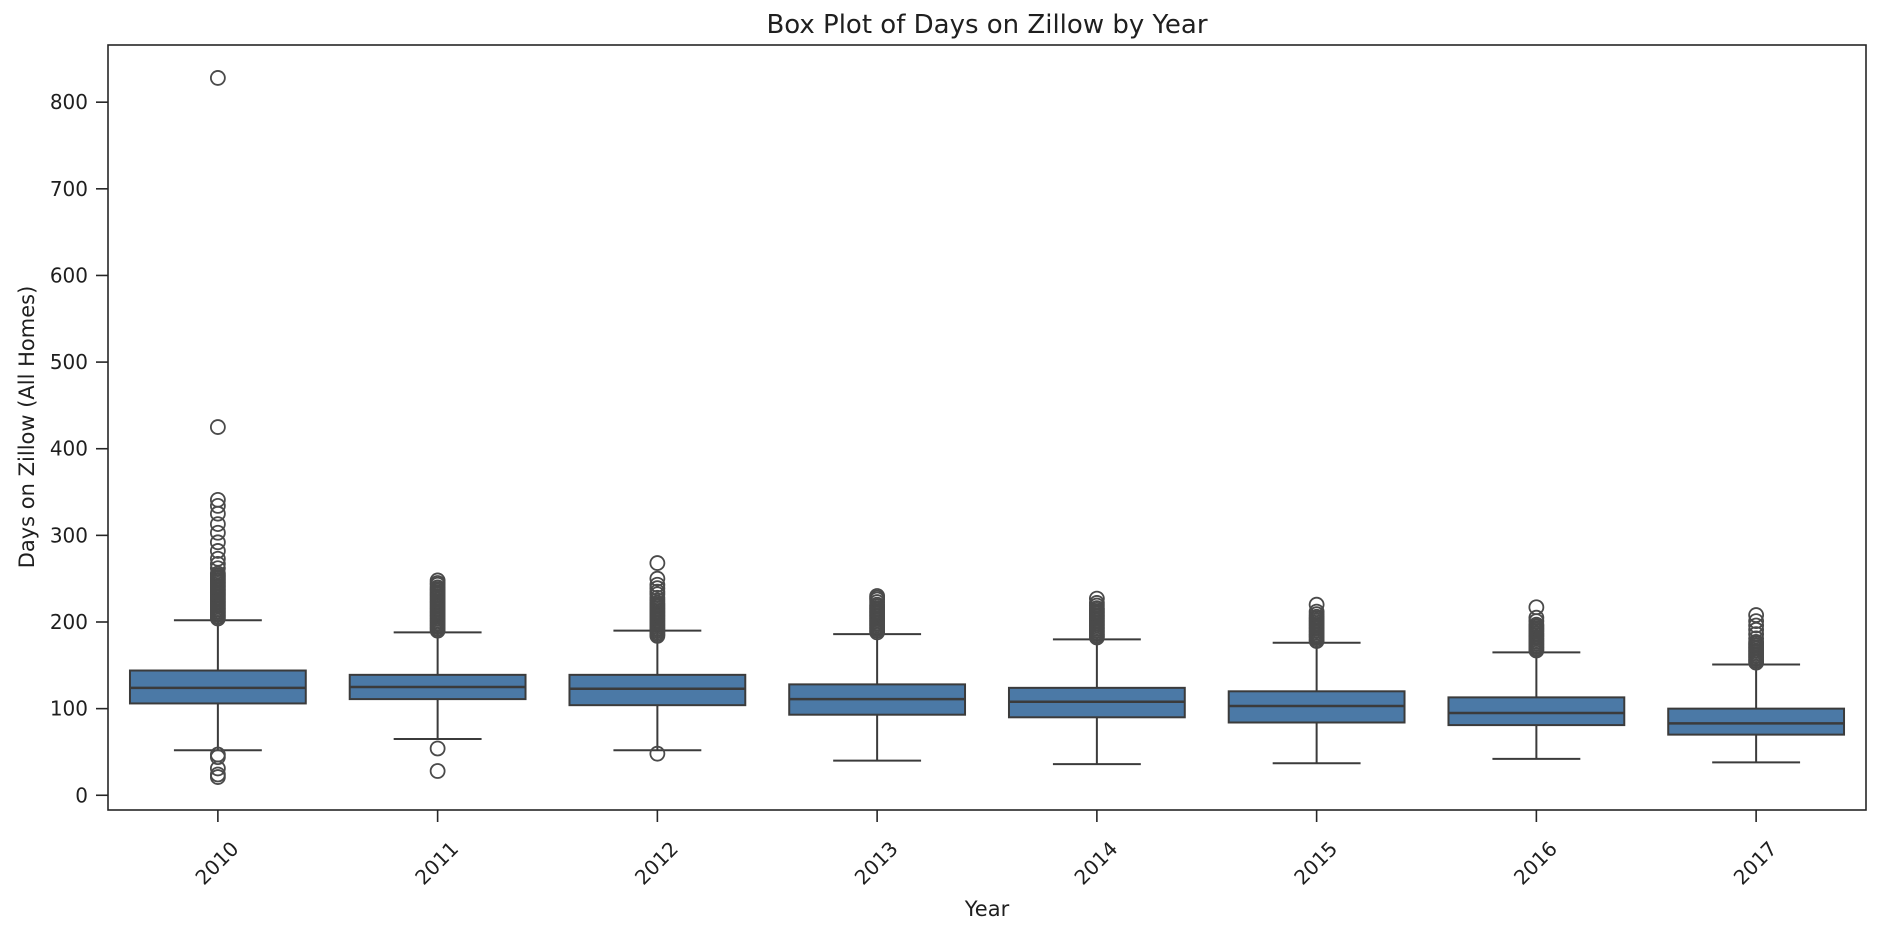 The height and width of the screenshot is (940, 1900). What do you see at coordinates (877, 675) in the screenshot?
I see `box-group-2013` at bounding box center [877, 675].